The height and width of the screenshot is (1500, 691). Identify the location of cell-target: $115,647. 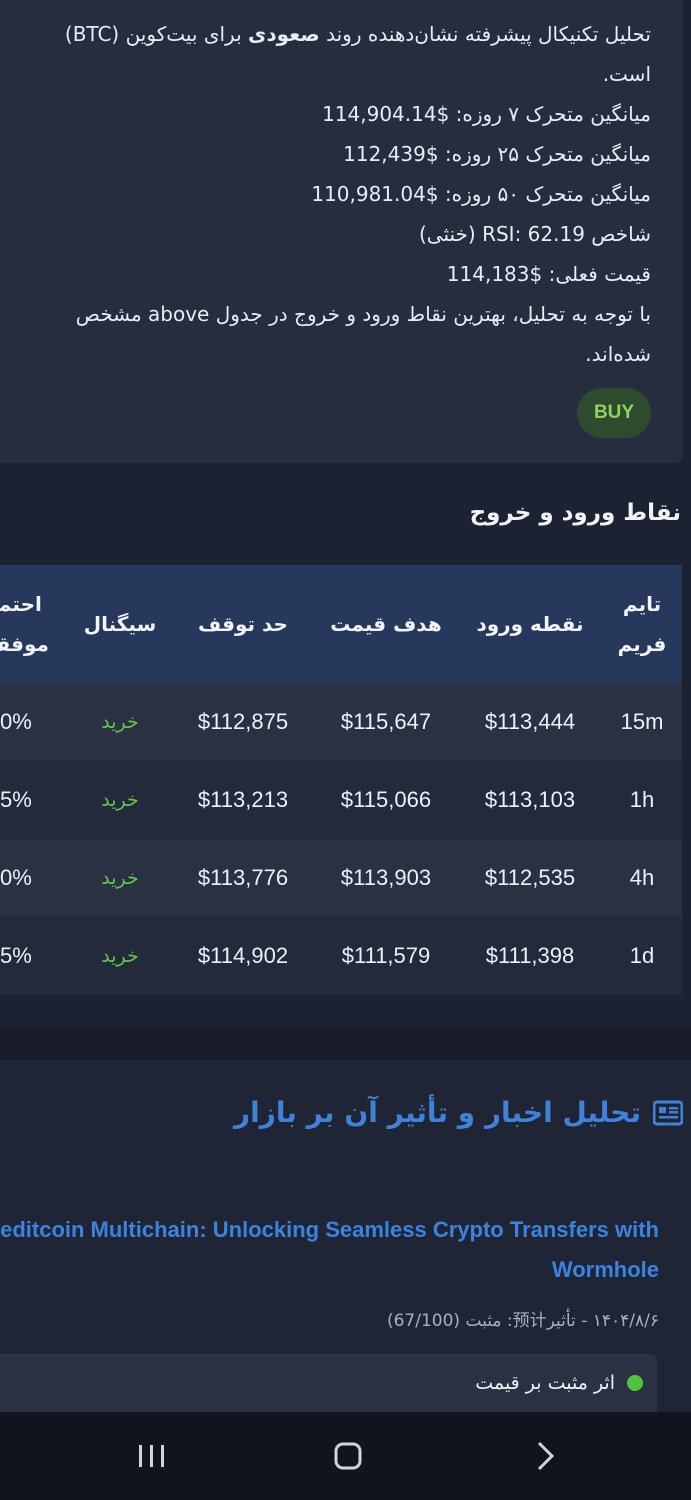
(386, 721).